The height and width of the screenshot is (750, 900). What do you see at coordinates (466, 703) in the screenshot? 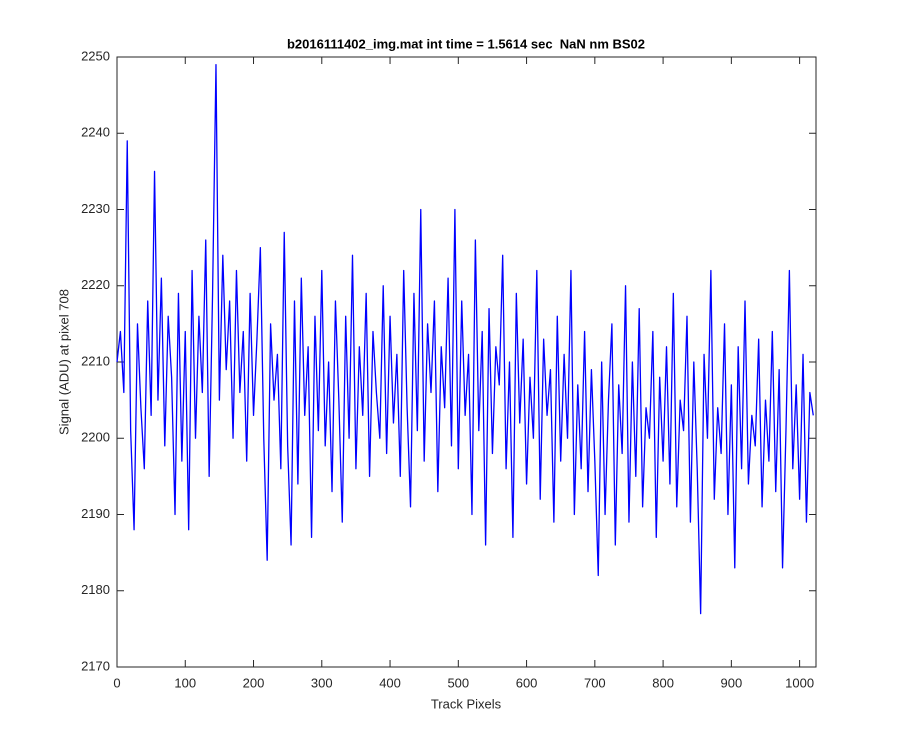
I see `x-axis-label: Track Pixels` at bounding box center [466, 703].